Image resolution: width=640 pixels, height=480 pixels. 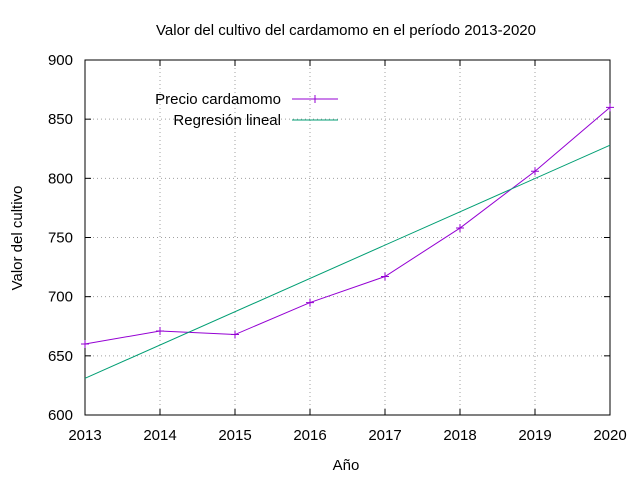 I want to click on y-tick-label: 900, so click(x=60, y=60).